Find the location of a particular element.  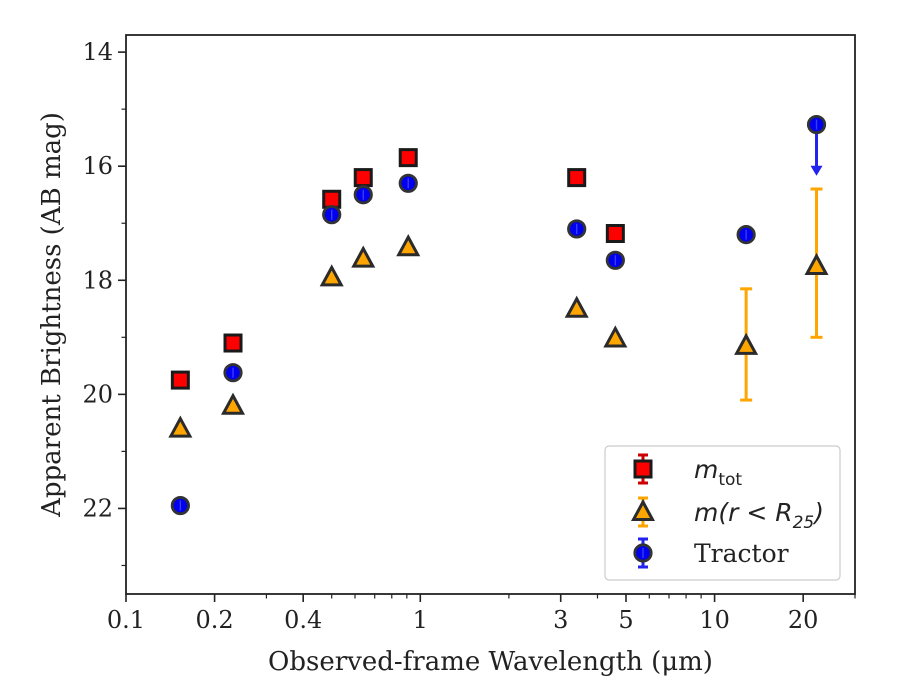

legend-label-tractor: Tractor is located at coordinates (741, 553).